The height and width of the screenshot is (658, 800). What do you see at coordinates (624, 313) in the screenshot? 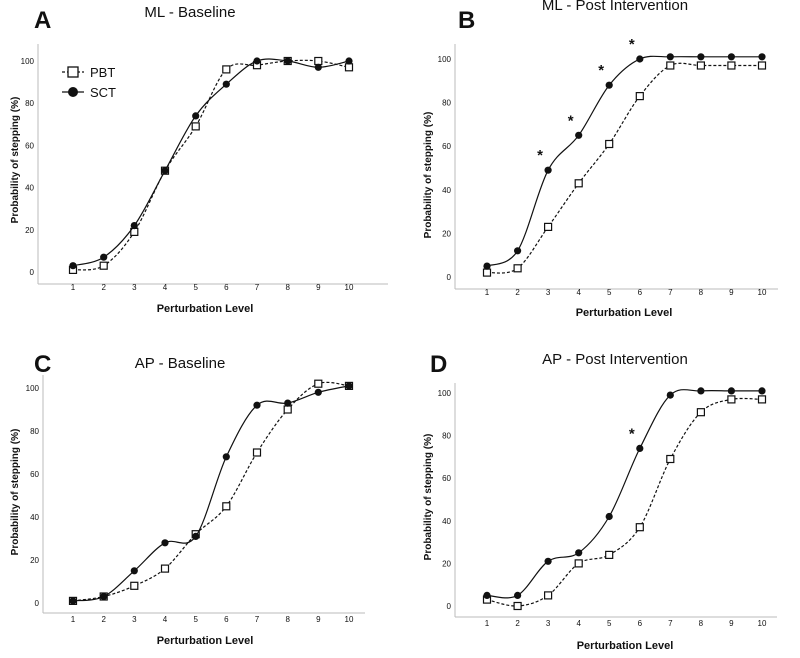
I see `x-axis-label-b: Perturbation Level` at bounding box center [624, 313].